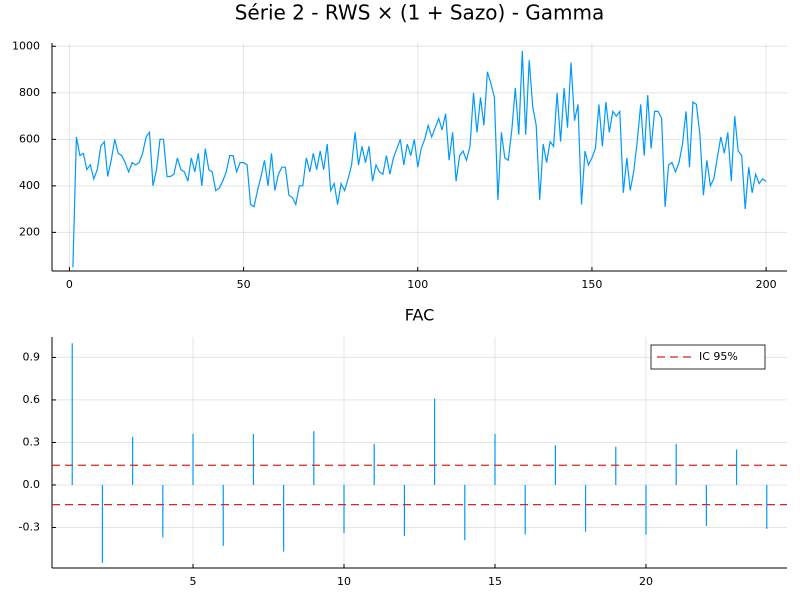  Describe the element at coordinates (495, 581) in the screenshot. I see `x-tick-label: 15` at that location.